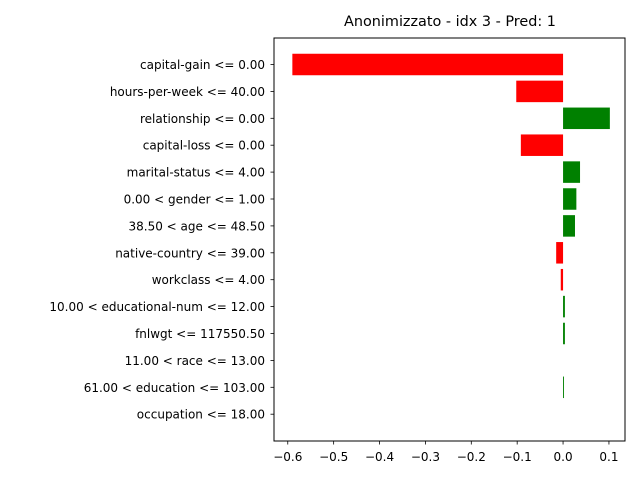 Image resolution: width=640 pixels, height=480 pixels. I want to click on category-label: marital-status <= 4.00, so click(196, 173).